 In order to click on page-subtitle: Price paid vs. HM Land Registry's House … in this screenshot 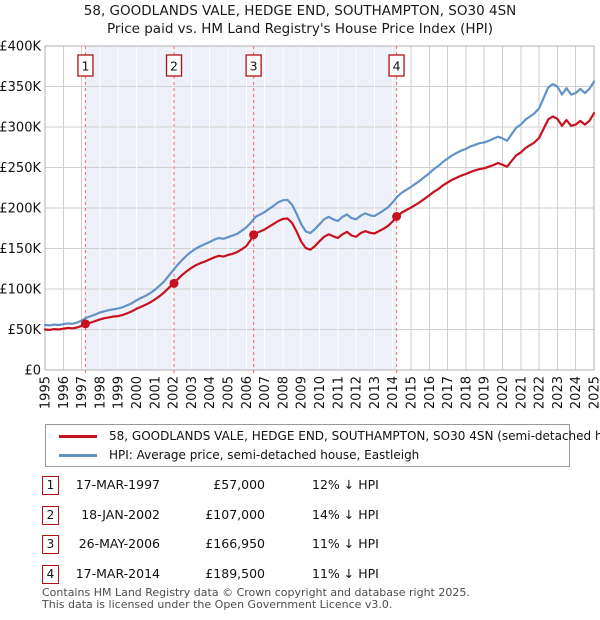, I will do `click(300, 29)`.